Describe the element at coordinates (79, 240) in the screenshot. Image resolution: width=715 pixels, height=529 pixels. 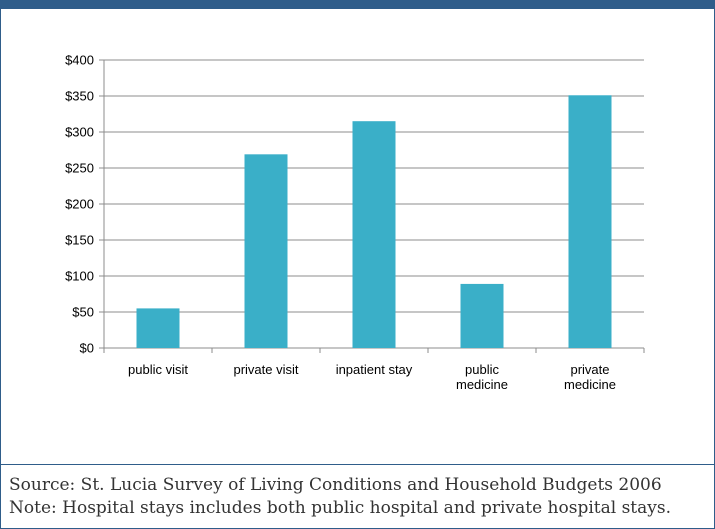
I see `y-tick-label: $150` at that location.